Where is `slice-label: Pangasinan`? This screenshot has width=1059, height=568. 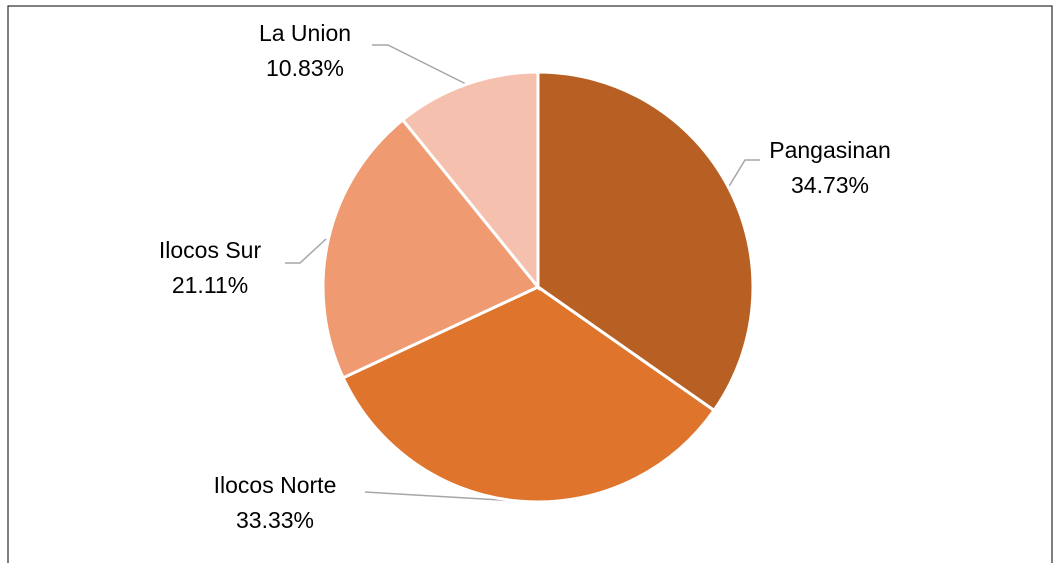 slice-label: Pangasinan is located at coordinates (830, 150).